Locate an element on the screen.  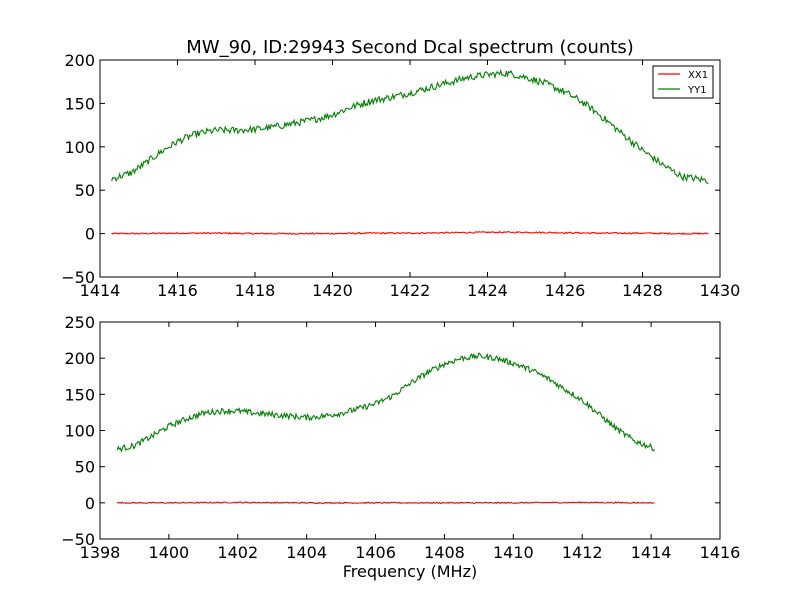
x-tick-label: 1412 is located at coordinates (582, 552).